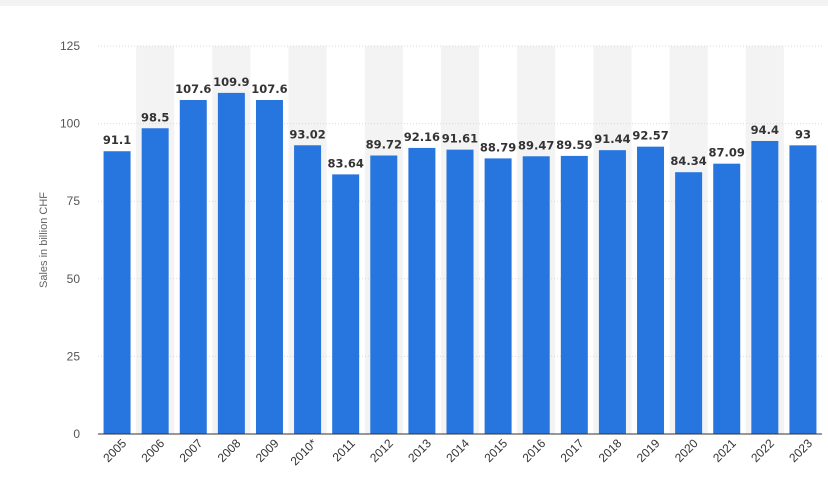 The height and width of the screenshot is (494, 828). I want to click on x-tick-label: 2005, so click(114, 450).